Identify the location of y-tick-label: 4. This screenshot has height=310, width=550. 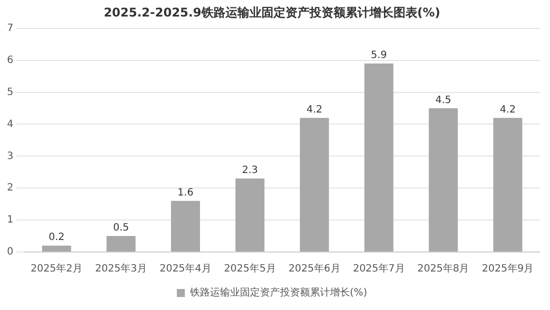
(10, 124).